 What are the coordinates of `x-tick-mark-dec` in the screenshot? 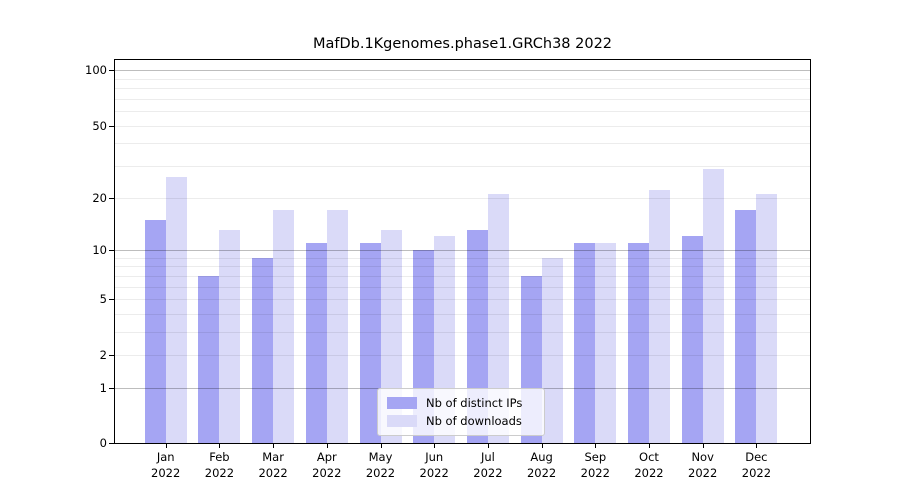 It's located at (757, 446).